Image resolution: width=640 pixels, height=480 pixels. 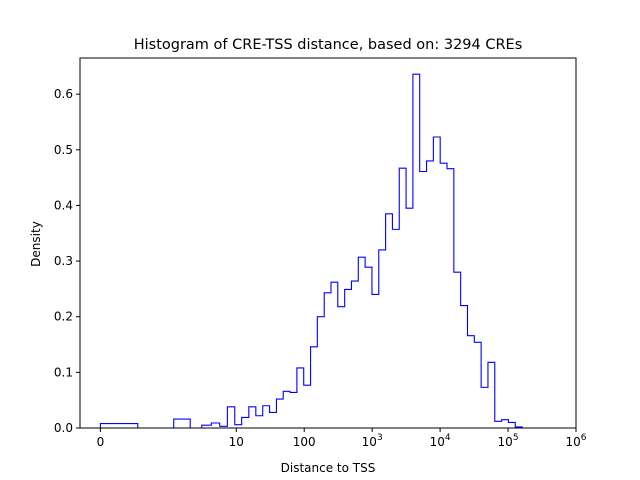 I want to click on x-axis-label: Distance to TSS, so click(x=328, y=468).